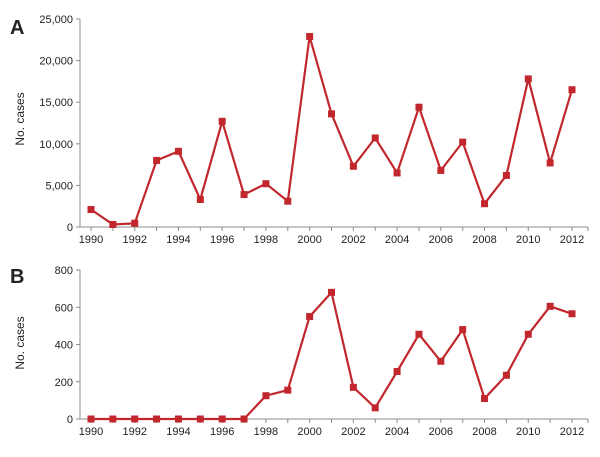 Image resolution: width=600 pixels, height=457 pixels. Describe the element at coordinates (64, 346) in the screenshot. I see `y-tick-label: 400` at that location.